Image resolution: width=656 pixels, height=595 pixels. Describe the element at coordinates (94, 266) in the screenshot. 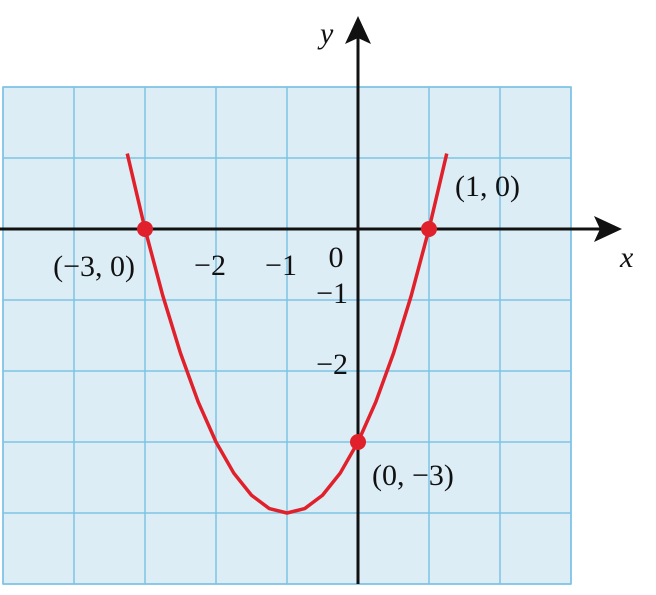

I see `point-label: (−3, 0)` at that location.